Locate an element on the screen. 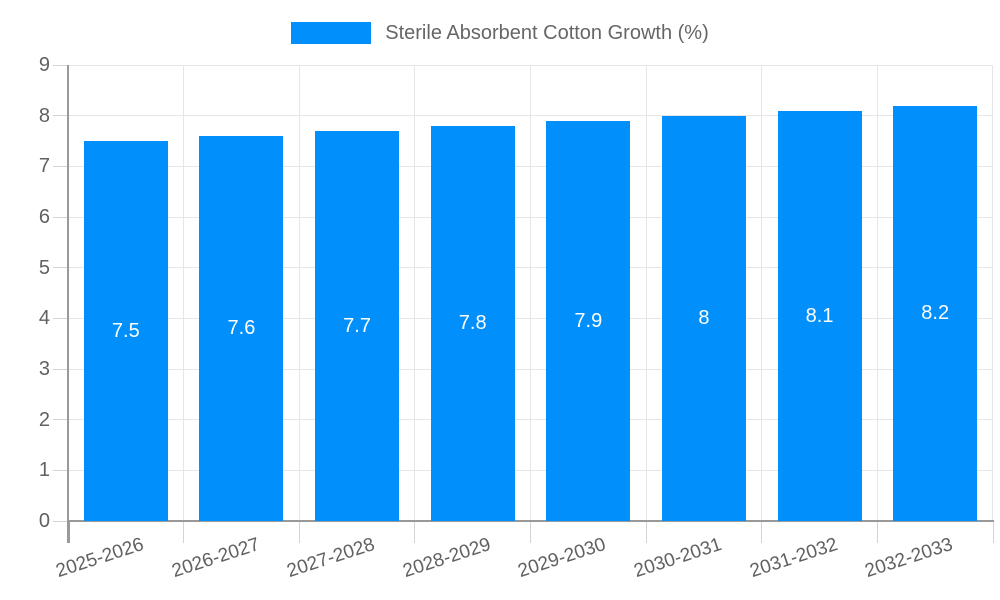 Image resolution: width=1000 pixels, height=600 pixels. y-axis-line is located at coordinates (68, 304).